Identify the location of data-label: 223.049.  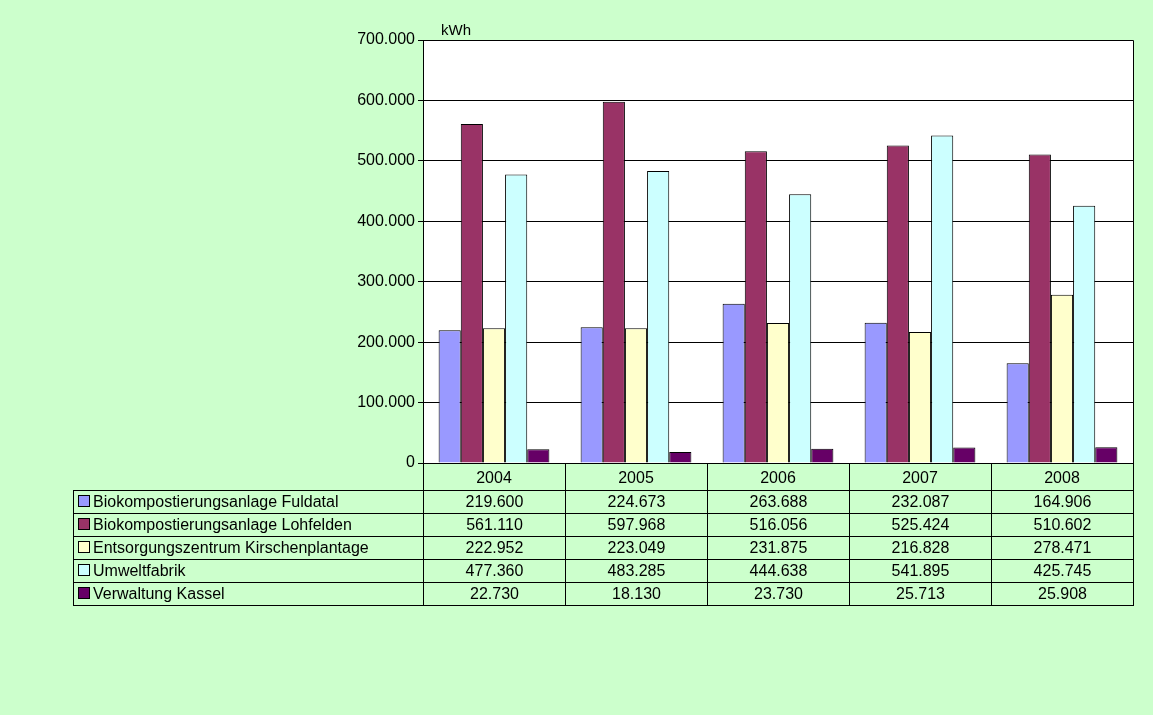
(636, 548).